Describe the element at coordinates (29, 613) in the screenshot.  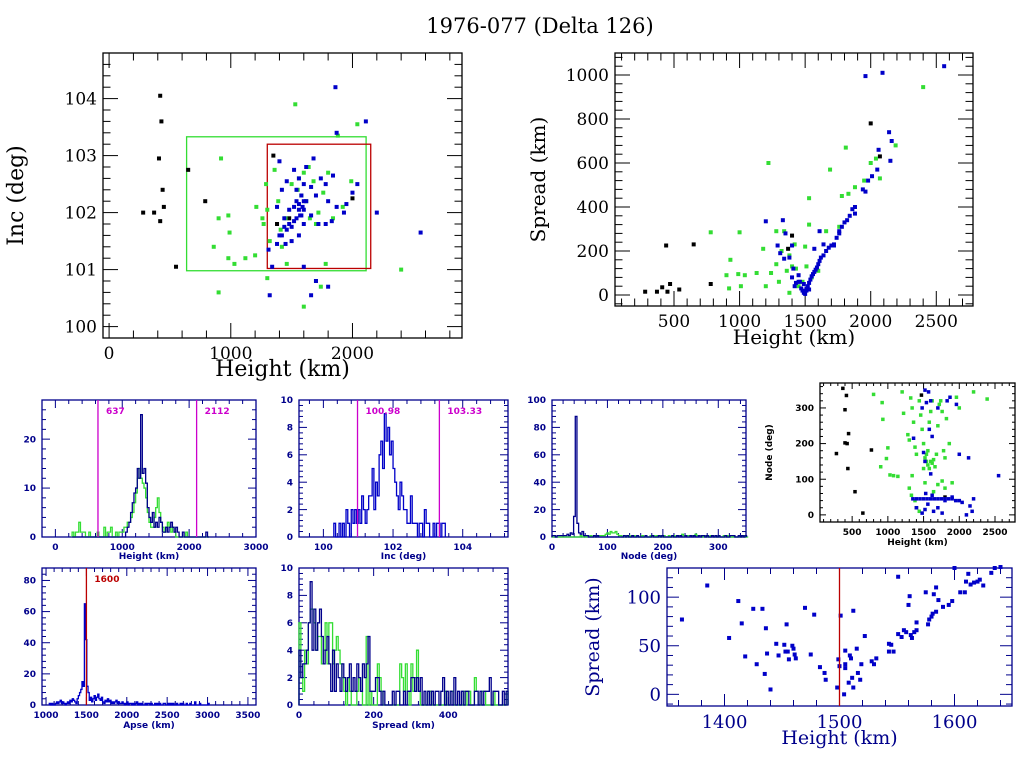
I see `y-tick-label: 60` at that location.